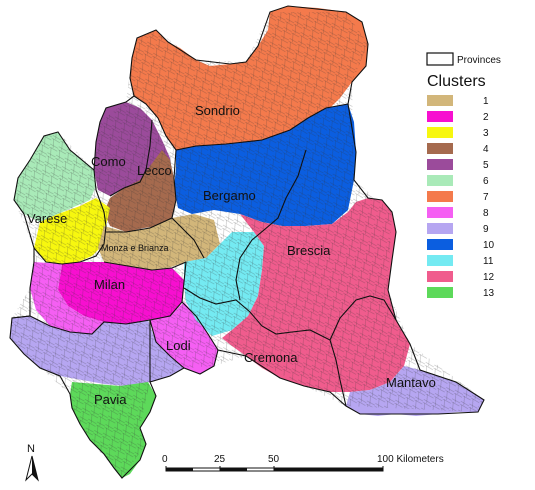 The image size is (535, 490). I want to click on legend-label-cluster-1: 1, so click(486, 101).